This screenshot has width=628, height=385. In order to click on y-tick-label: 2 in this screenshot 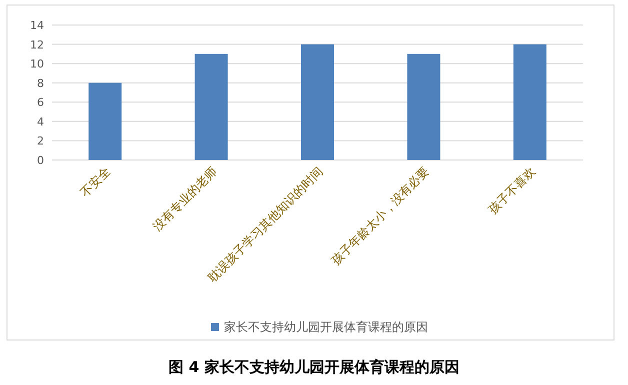, I will do `click(40, 141)`.